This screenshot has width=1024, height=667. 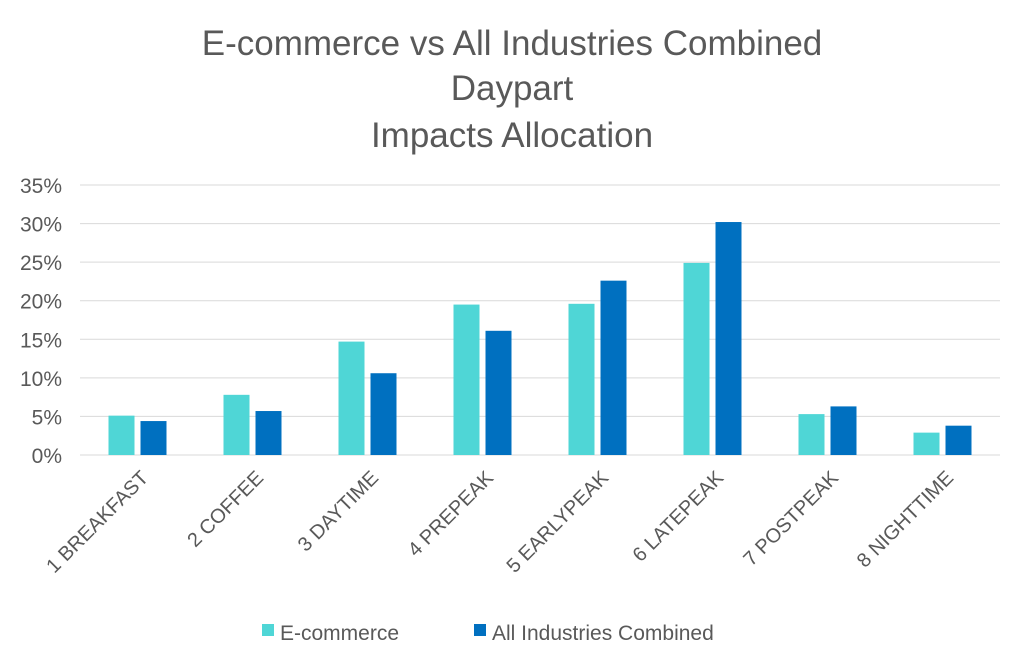 I want to click on y-tick-label: 5%, so click(x=47, y=417).